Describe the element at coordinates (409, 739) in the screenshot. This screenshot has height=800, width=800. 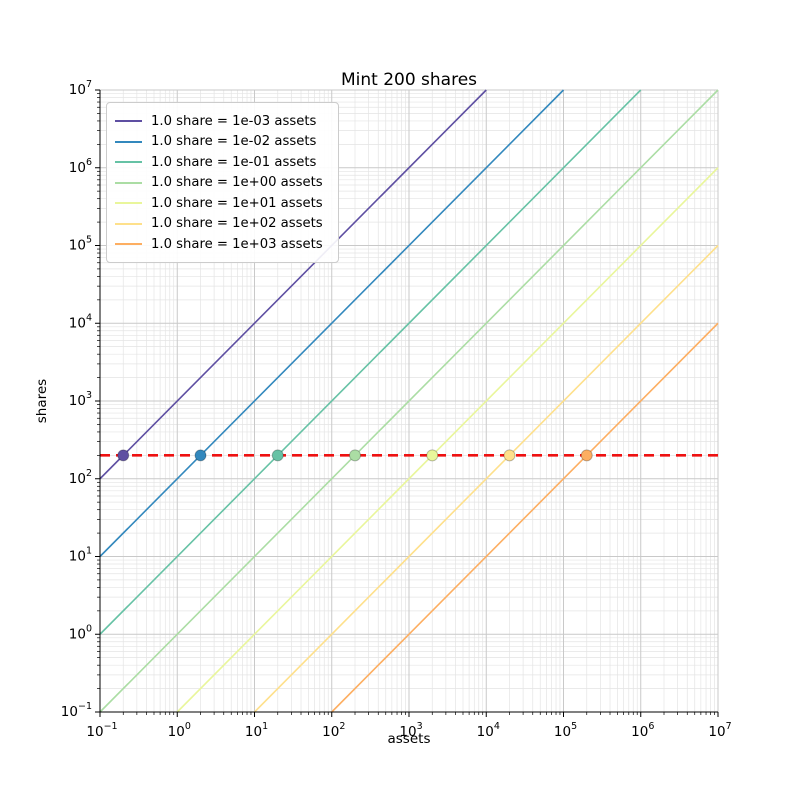
I see `x-axis-label: assets` at that location.